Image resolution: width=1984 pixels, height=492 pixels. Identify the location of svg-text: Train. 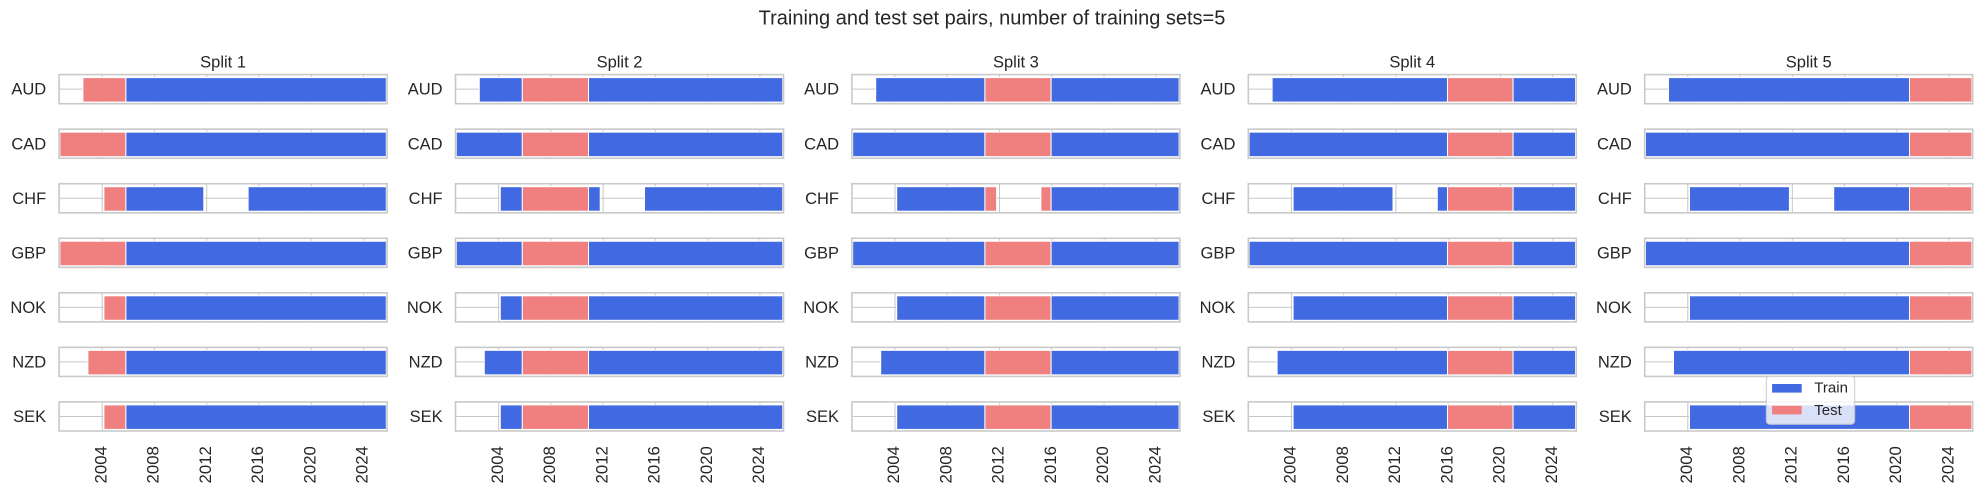
(1831, 388).